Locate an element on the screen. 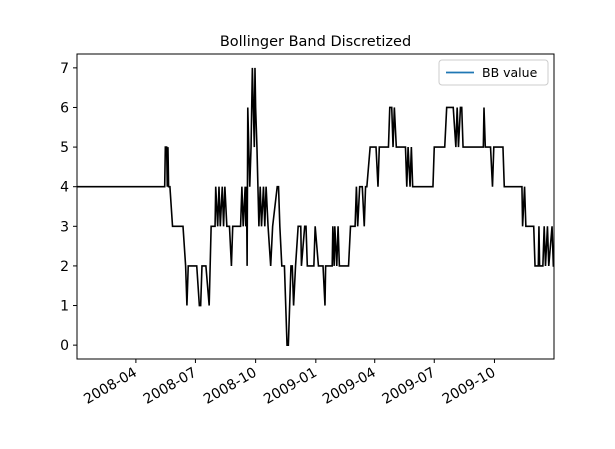 Image resolution: width=615 pixels, height=449 pixels. legend-label-bb-value: BB value is located at coordinates (510, 72).